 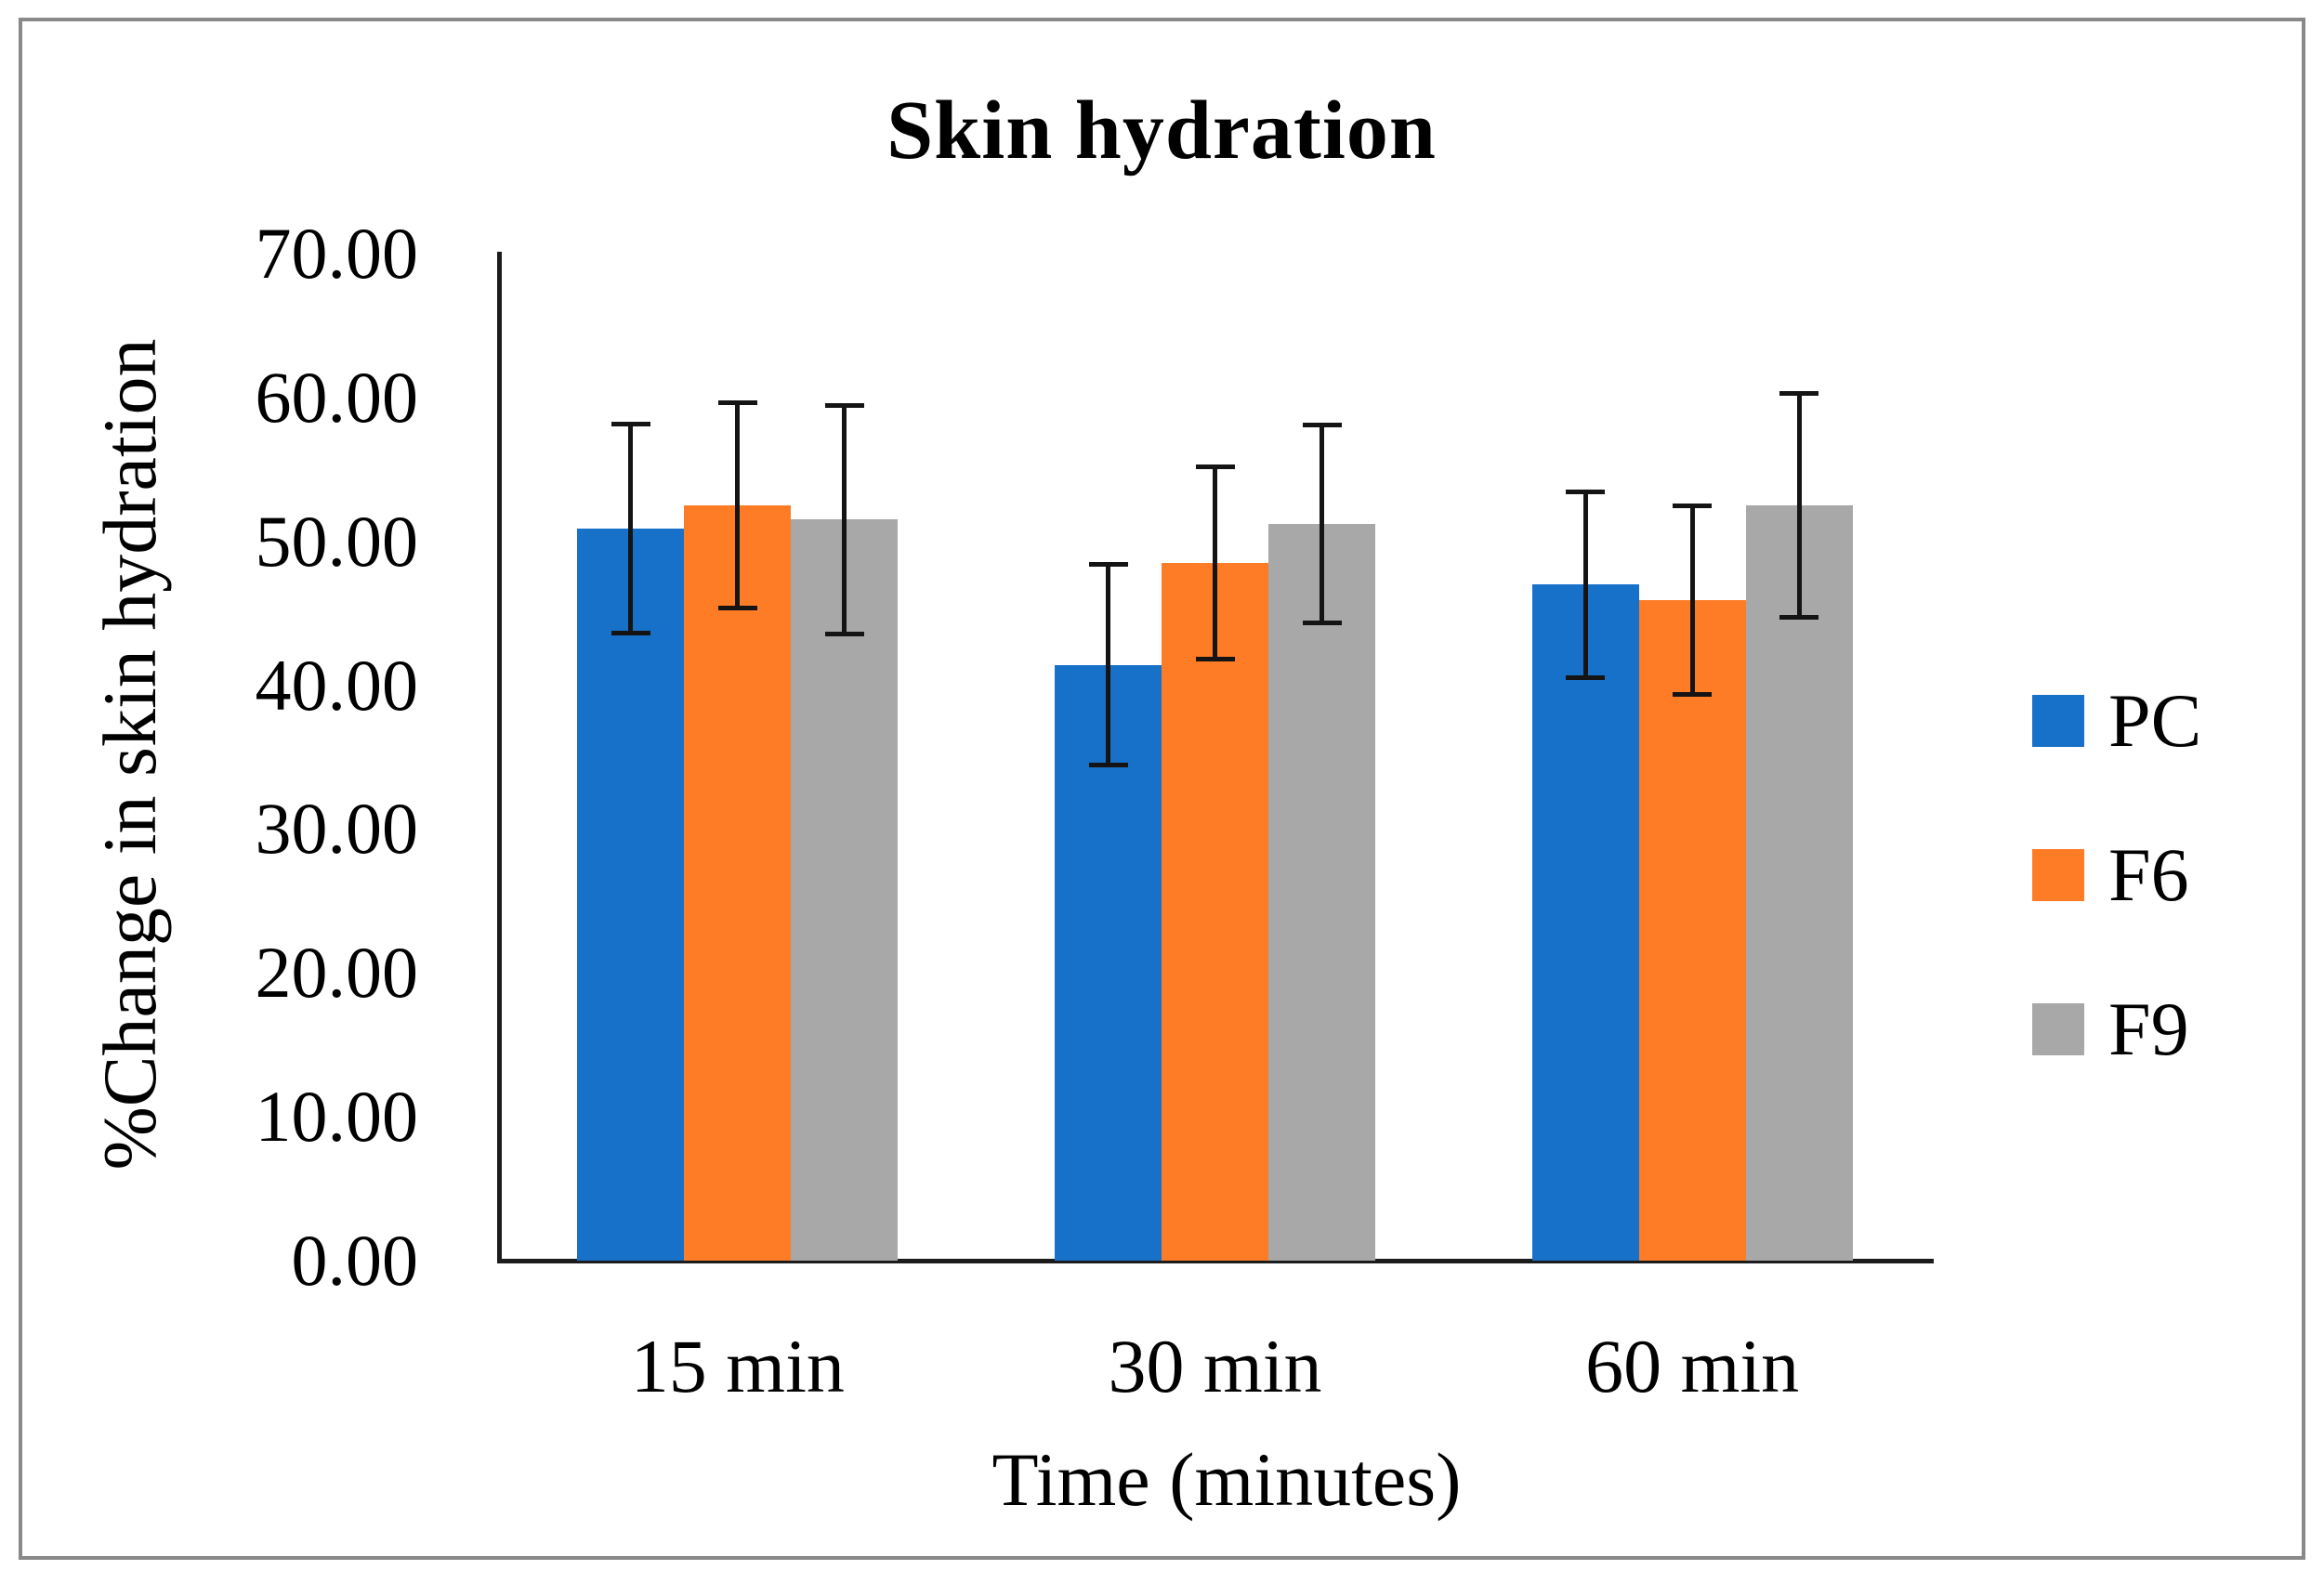 What do you see at coordinates (1586, 677) in the screenshot?
I see `error-bar-pc-60-min-bottom-cap` at bounding box center [1586, 677].